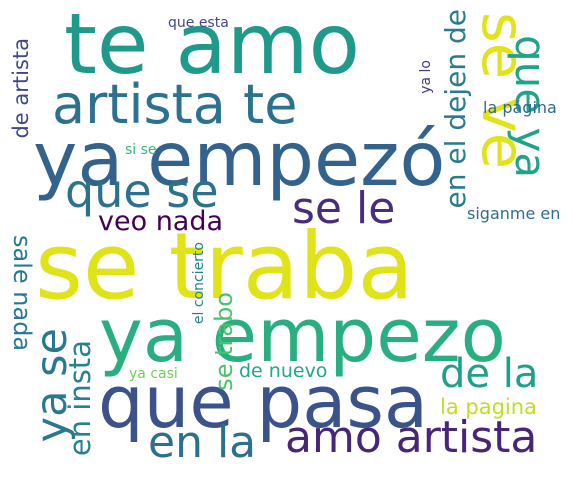 This screenshot has height=479, width=572. I want to click on word-cloud-word: de nuevo, so click(283, 371).